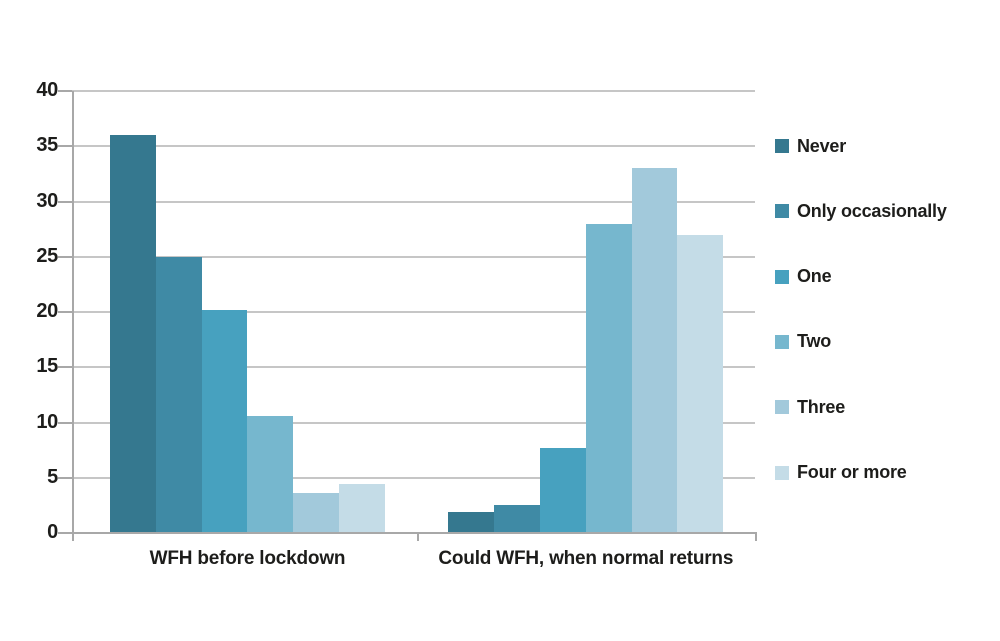 The width and height of the screenshot is (1000, 641). What do you see at coordinates (700, 383) in the screenshot?
I see `bar-four-or-more-group2` at bounding box center [700, 383].